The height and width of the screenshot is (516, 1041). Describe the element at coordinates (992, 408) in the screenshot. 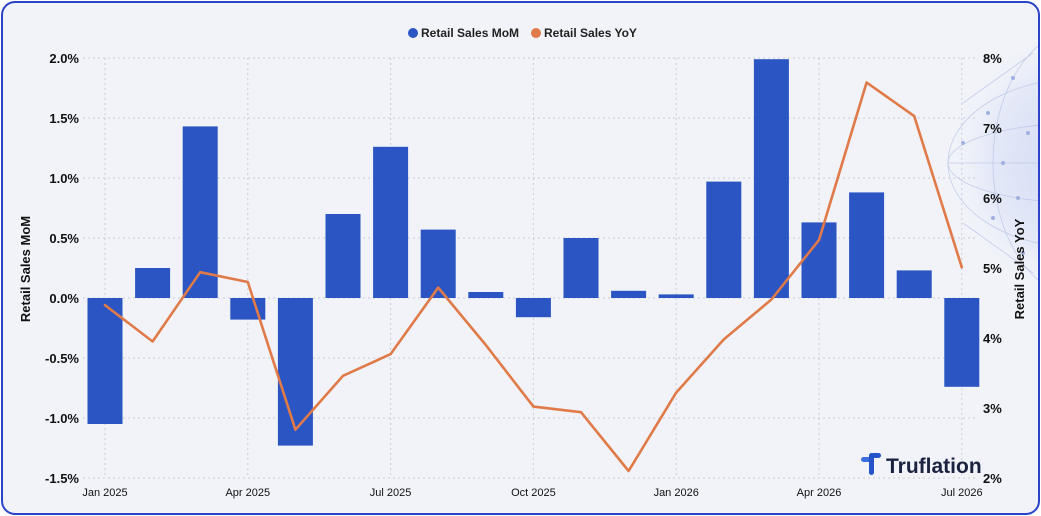

I see `right-tick-label: 3%` at that location.